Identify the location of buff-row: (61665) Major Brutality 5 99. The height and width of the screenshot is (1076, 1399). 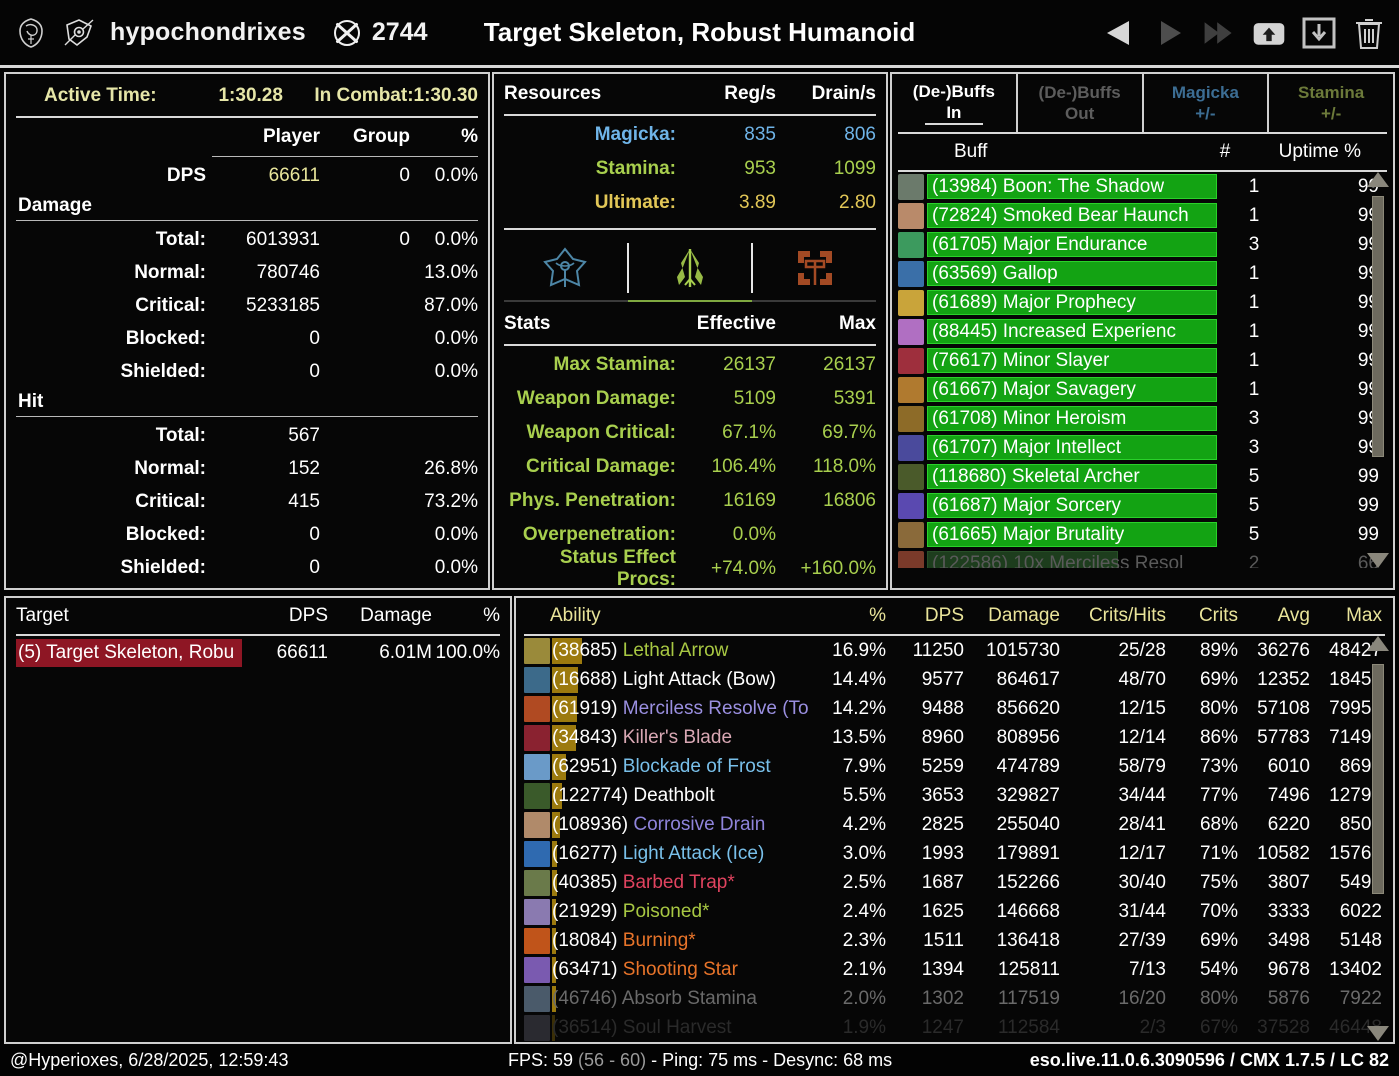
(1142, 534).